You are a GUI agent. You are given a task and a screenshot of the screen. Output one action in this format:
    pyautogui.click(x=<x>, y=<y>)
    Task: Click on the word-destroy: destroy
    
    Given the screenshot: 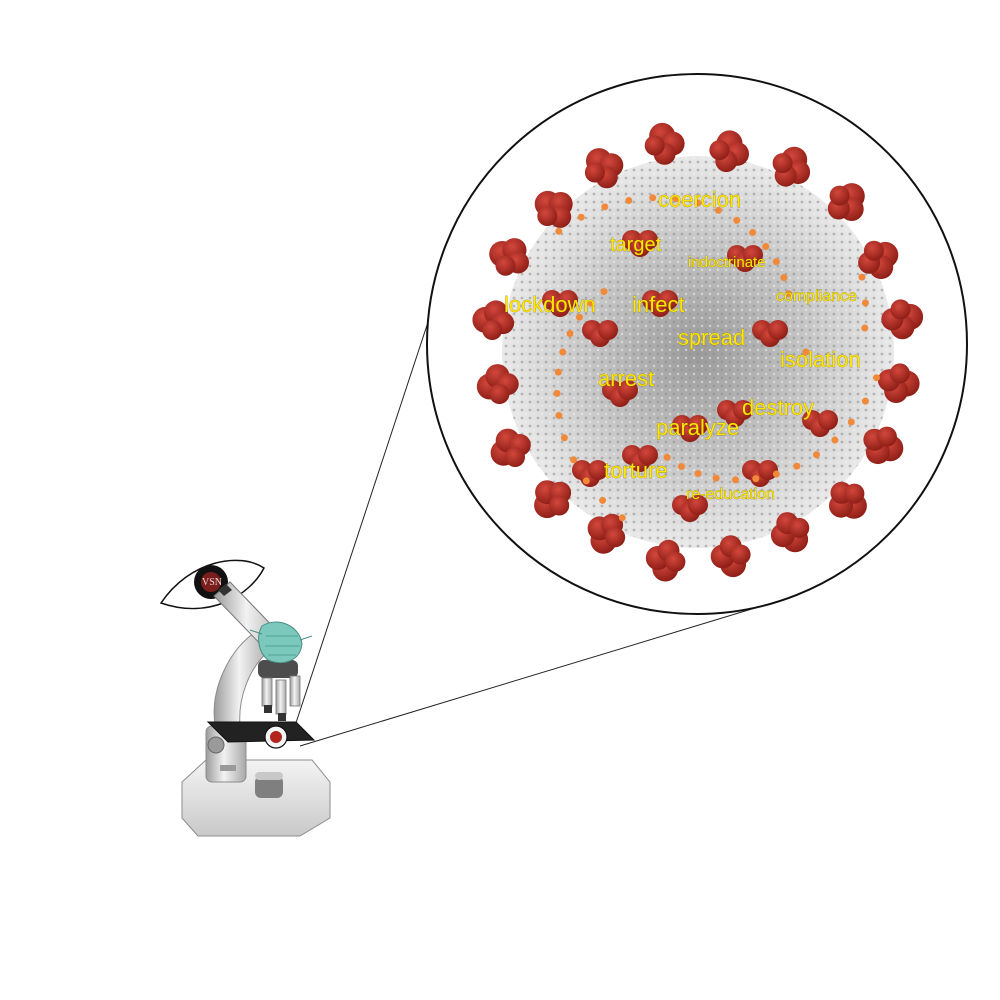 What is the action you would take?
    pyautogui.click(x=778, y=407)
    